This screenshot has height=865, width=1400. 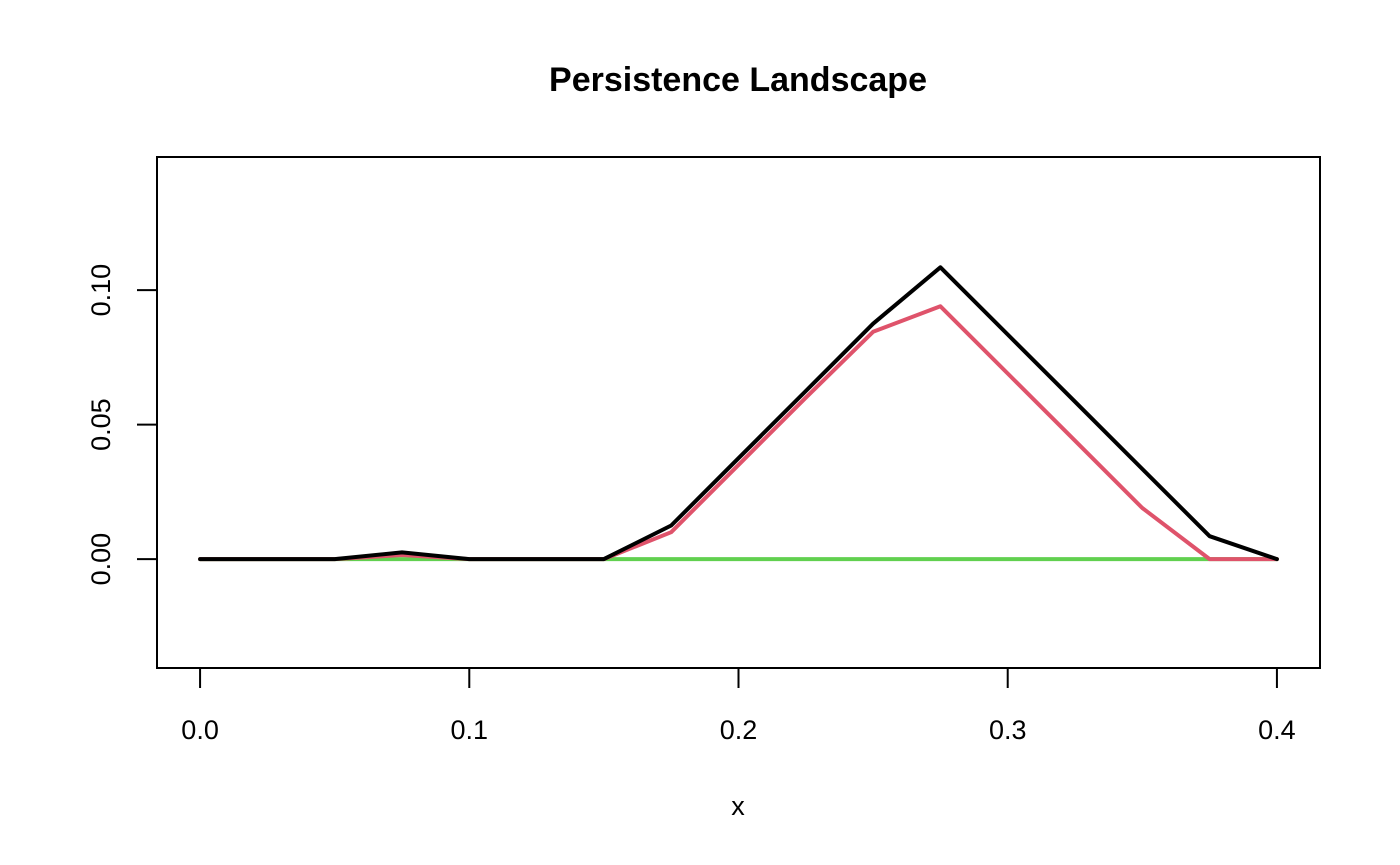 I want to click on x-axis-label: x, so click(x=738, y=806).